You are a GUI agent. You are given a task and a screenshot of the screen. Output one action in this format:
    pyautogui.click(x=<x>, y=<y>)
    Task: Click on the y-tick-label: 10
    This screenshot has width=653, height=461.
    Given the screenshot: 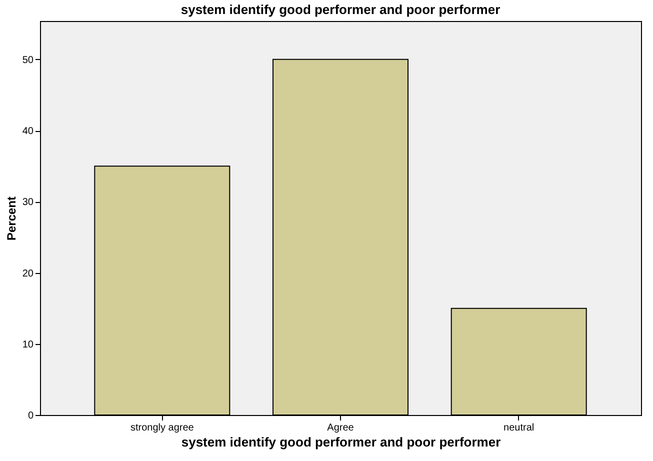 What is the action you would take?
    pyautogui.click(x=28, y=344)
    